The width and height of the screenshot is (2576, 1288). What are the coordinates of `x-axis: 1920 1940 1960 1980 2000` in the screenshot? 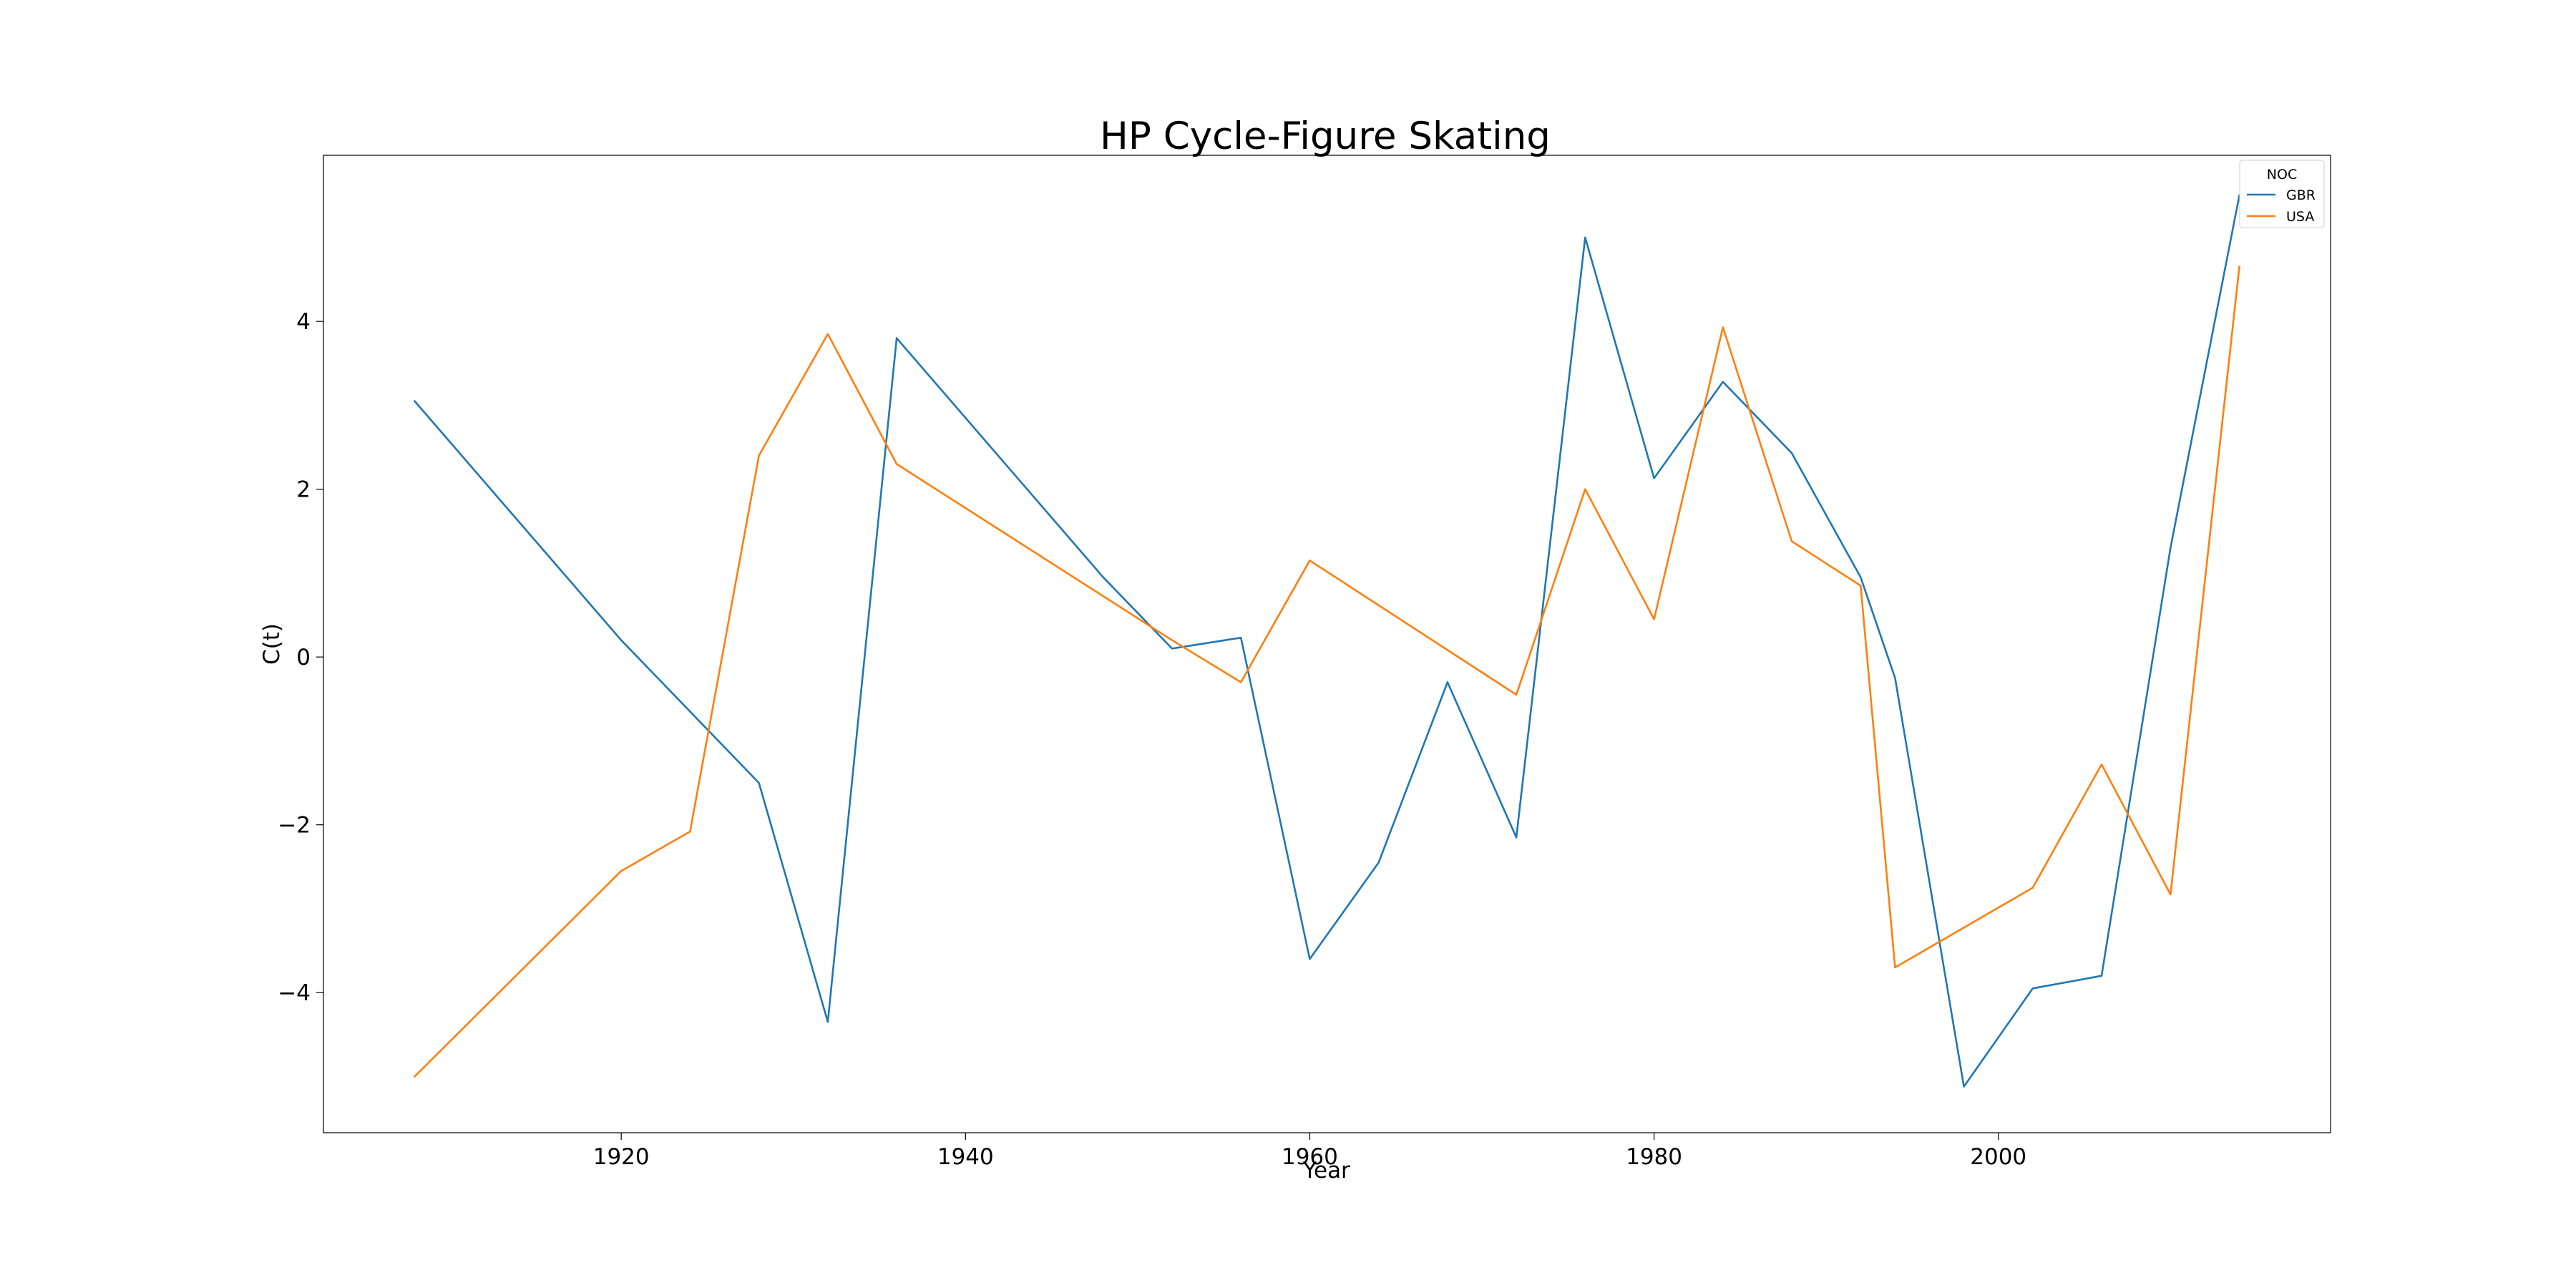 It's located at (1309, 1151).